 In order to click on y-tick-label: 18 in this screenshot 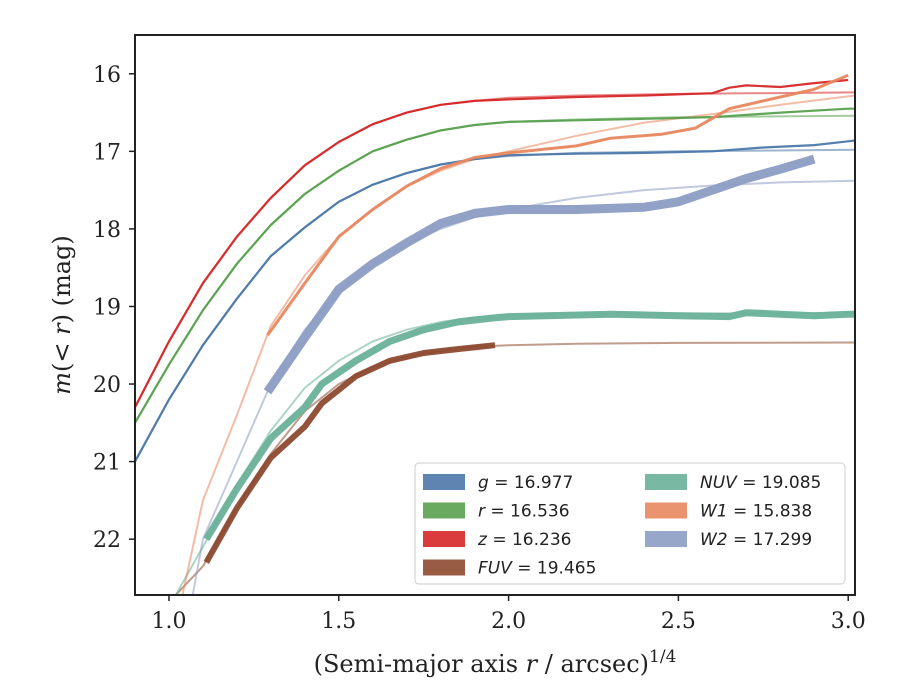, I will do `click(107, 230)`.